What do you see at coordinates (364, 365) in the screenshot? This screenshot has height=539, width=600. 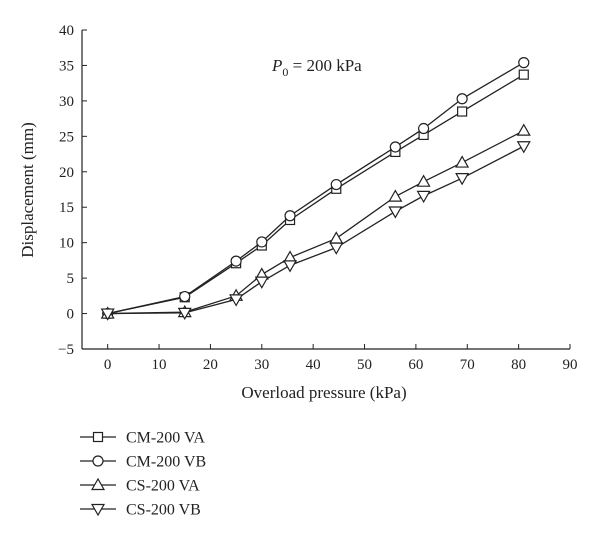 I see `x-tick-label: 50` at bounding box center [364, 365].